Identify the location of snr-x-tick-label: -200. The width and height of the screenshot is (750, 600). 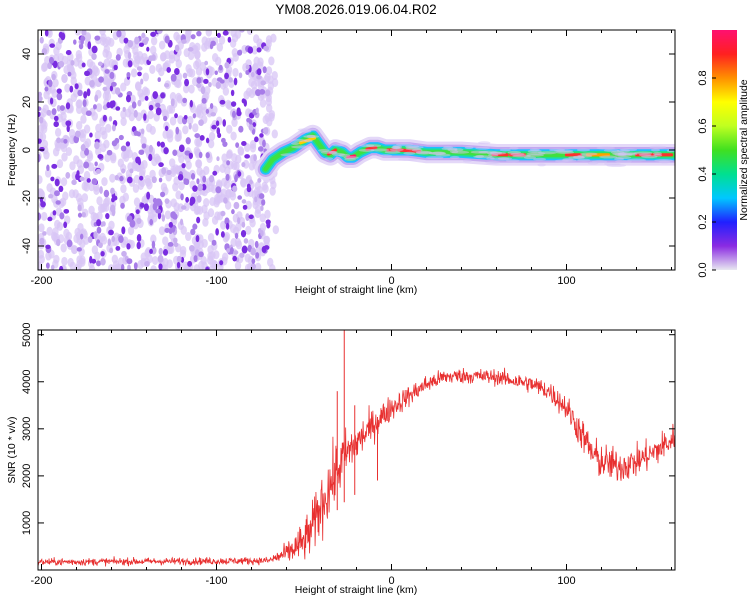
(41, 581).